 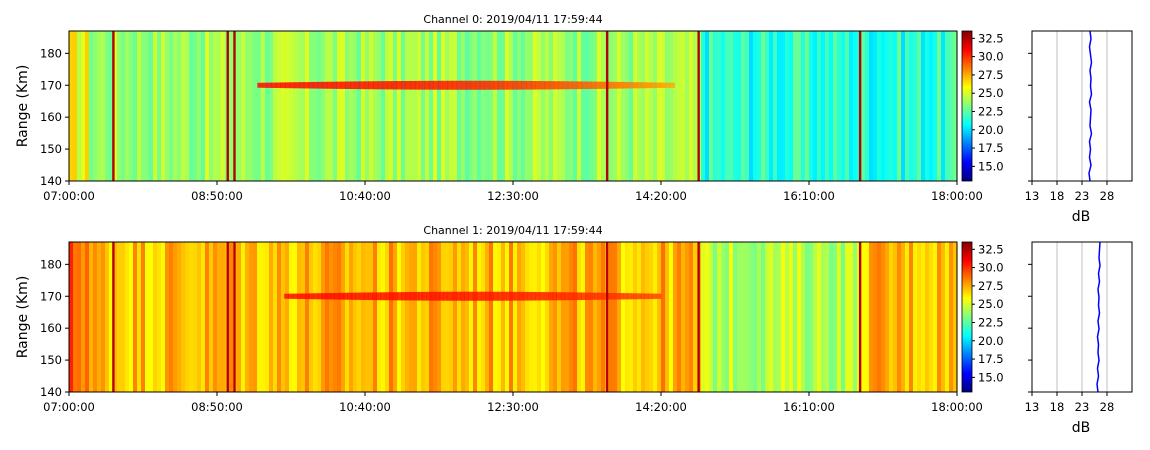 What do you see at coordinates (809, 196) in the screenshot?
I see `x-tick-label: 16:10:00` at bounding box center [809, 196].